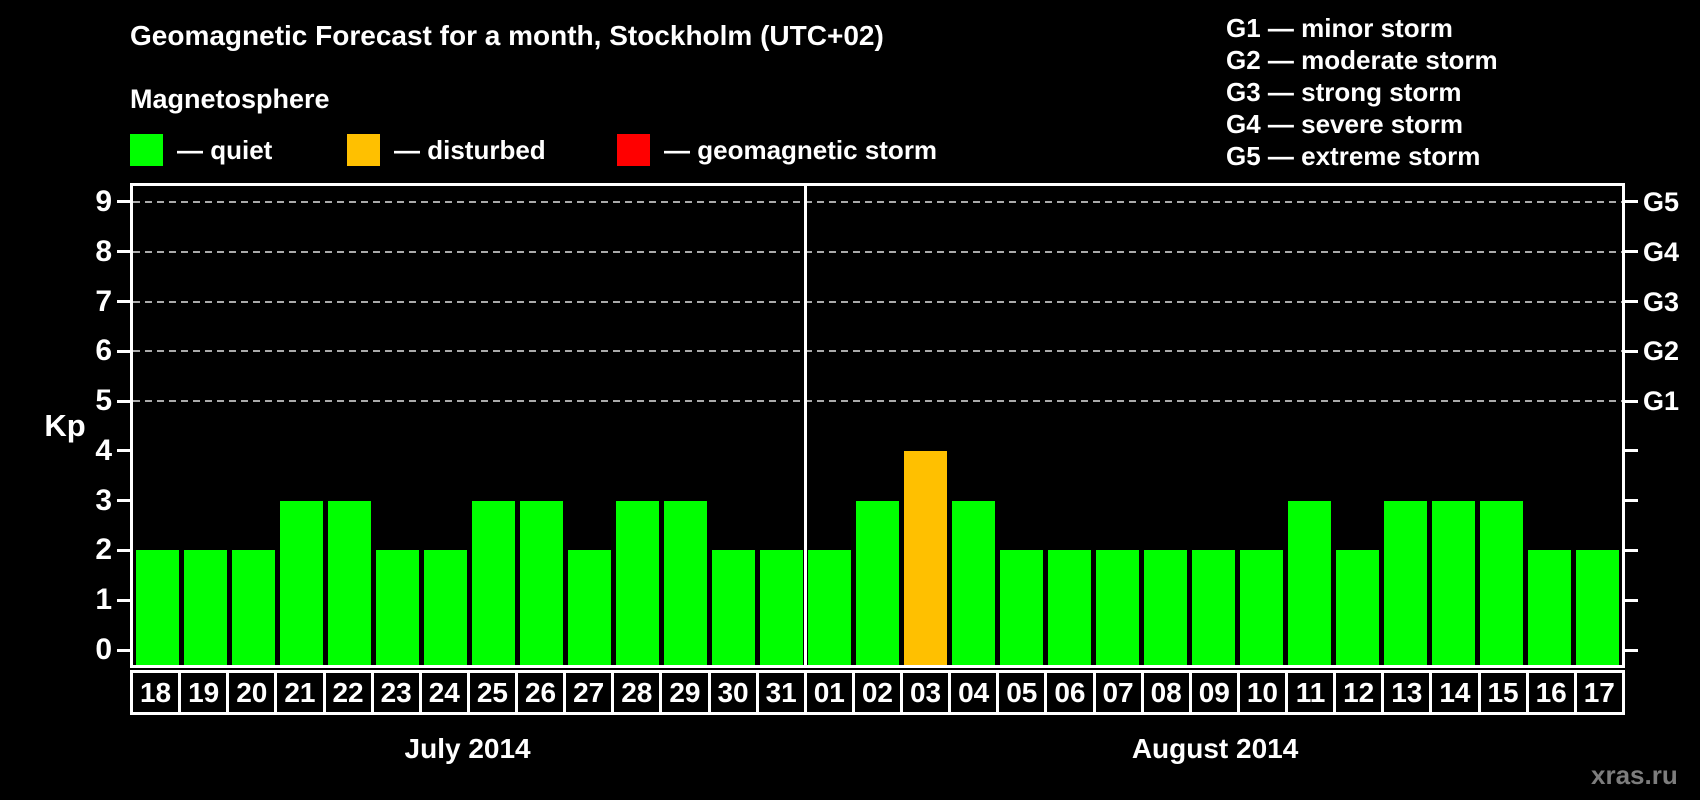  I want to click on g-scale-label-G3: G3, so click(1661, 301).